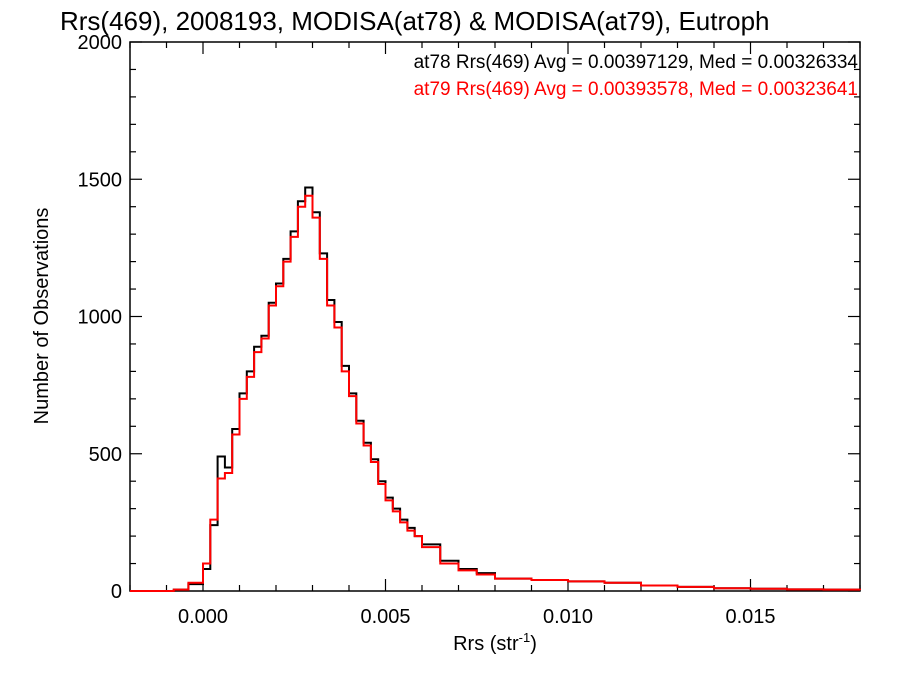  Describe the element at coordinates (750, 617) in the screenshot. I see `x-tick-label: 0.015` at that location.